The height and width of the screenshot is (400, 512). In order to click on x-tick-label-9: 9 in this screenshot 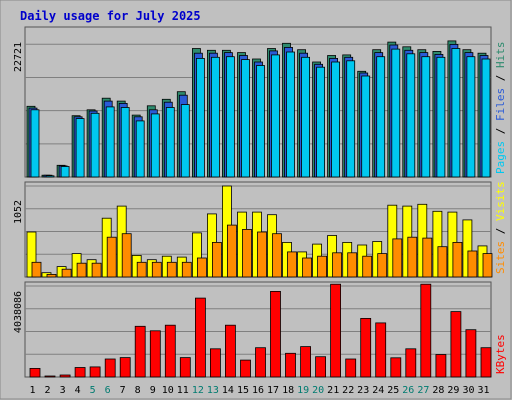, I will do `click(153, 390)`.